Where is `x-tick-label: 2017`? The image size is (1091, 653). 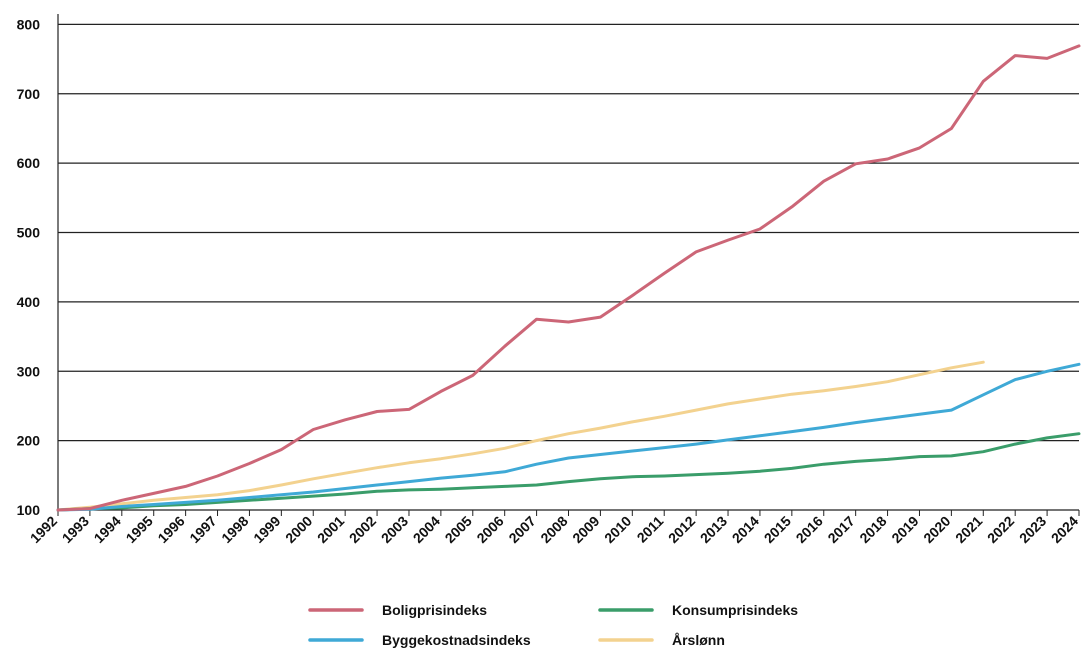 x-tick-label: 2017 is located at coordinates (840, 529).